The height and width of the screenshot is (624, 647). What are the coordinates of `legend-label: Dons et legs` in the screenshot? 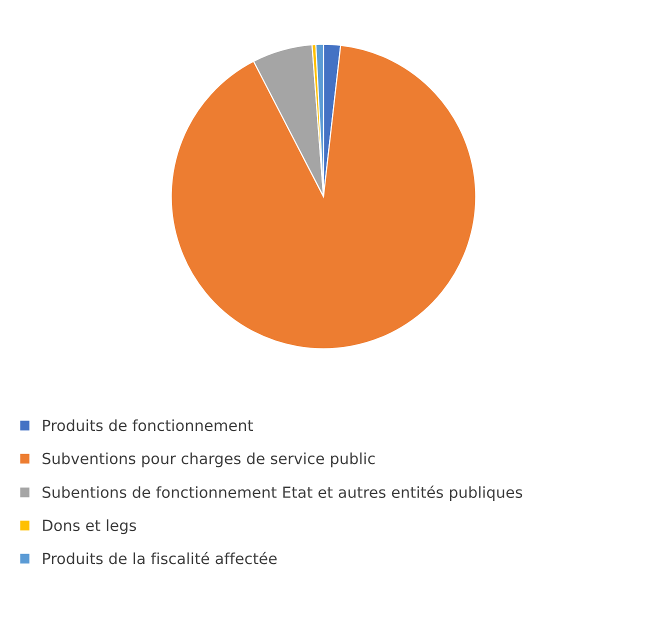 It's located at (89, 526).